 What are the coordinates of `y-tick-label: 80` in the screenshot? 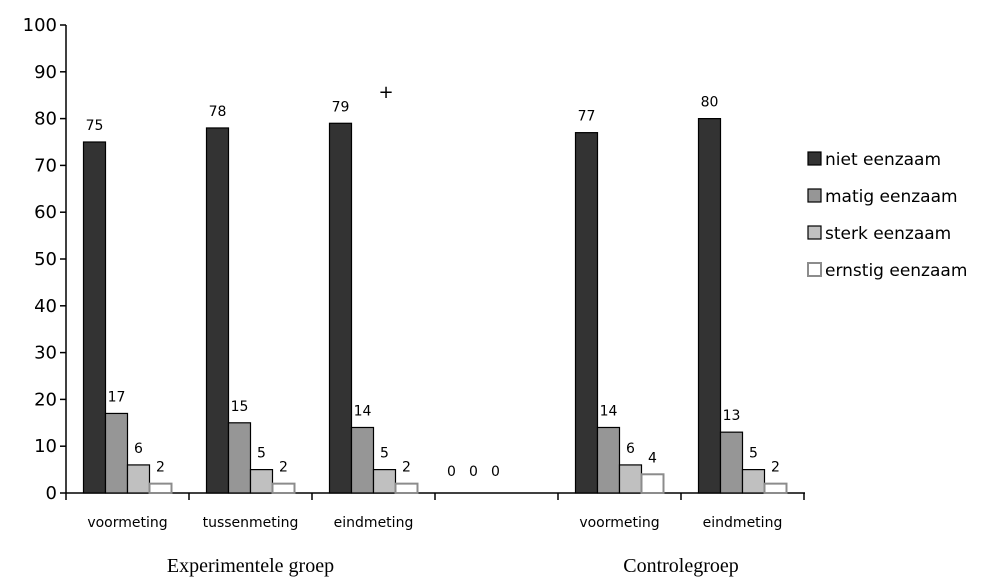 It's located at (45, 119).